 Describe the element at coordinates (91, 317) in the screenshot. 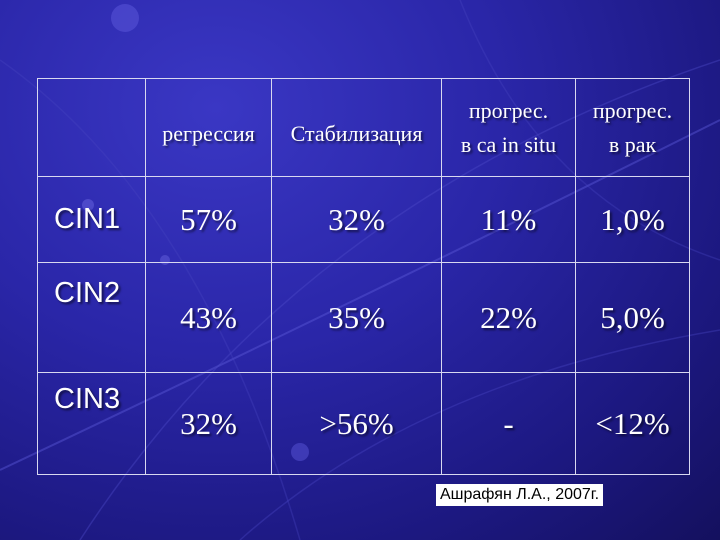

I see `row-label-cin2: CIN2` at that location.